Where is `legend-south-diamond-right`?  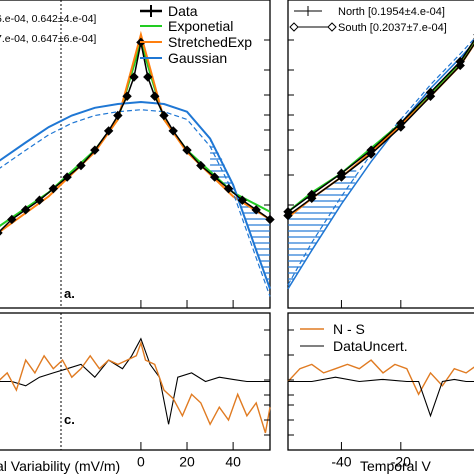 legend-south-diamond-right is located at coordinates (332, 27).